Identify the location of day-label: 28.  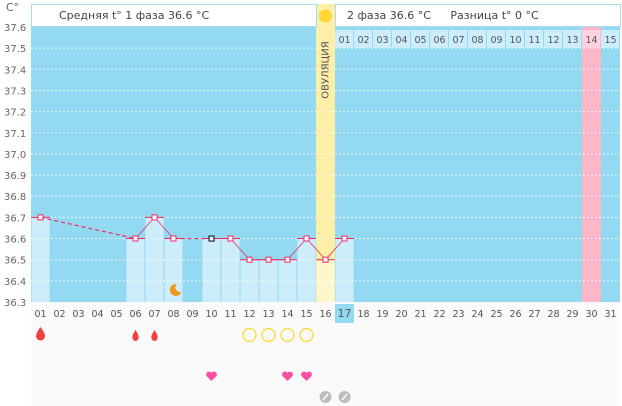
(553, 314).